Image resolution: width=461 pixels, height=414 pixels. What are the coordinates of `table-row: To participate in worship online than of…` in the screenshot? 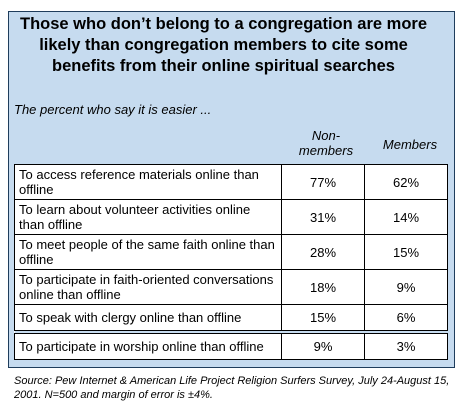 It's located at (231, 346).